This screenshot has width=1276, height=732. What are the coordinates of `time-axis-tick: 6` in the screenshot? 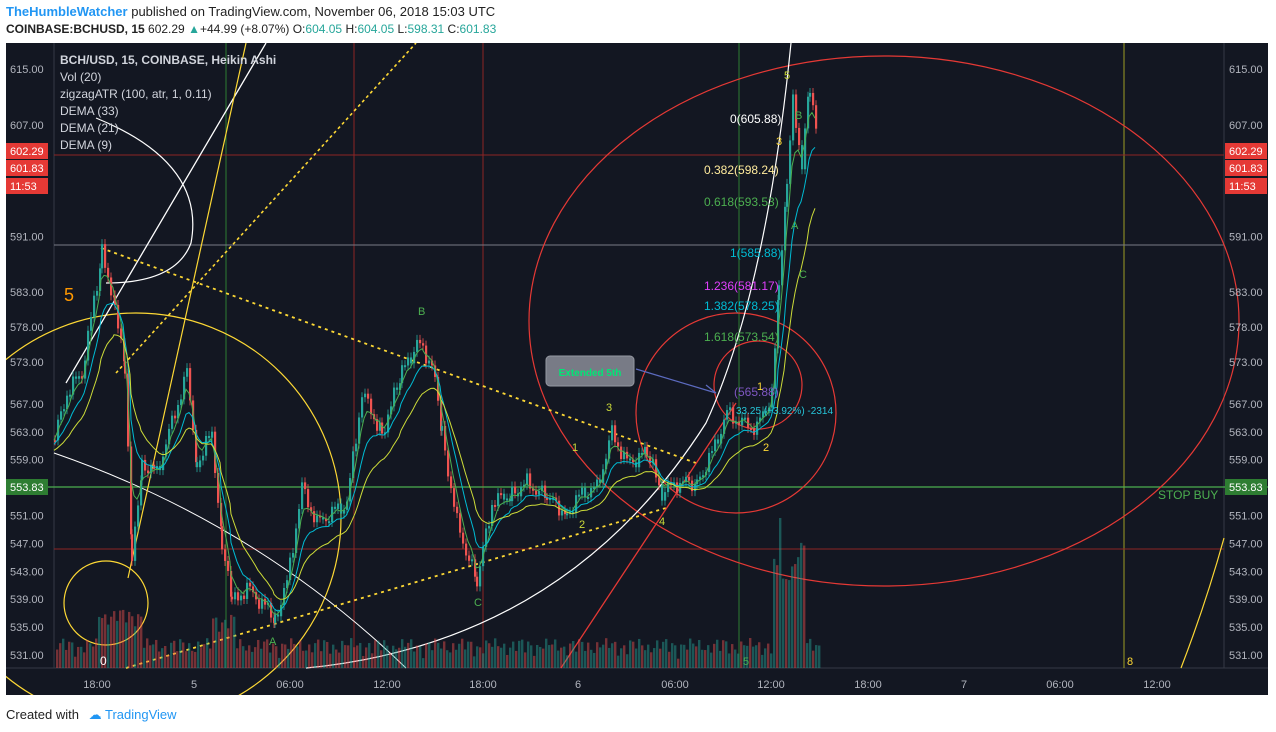 It's located at (578, 685).